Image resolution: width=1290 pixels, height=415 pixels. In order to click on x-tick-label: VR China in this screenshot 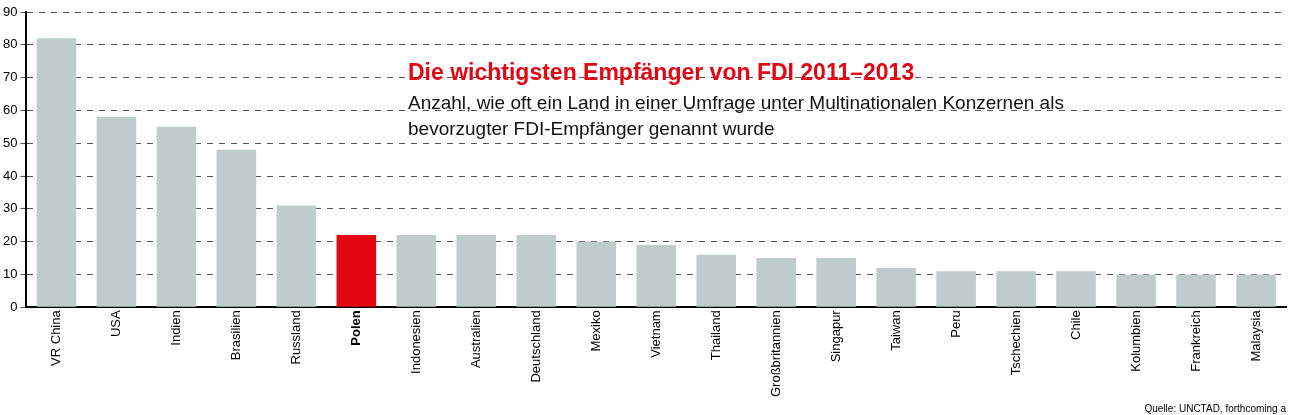, I will do `click(56, 337)`.